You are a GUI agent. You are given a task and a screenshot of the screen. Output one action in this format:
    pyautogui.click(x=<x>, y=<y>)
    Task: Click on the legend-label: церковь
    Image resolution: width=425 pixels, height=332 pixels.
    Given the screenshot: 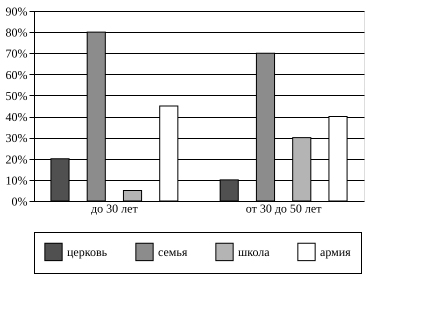 What is the action you would take?
    pyautogui.click(x=87, y=251)
    